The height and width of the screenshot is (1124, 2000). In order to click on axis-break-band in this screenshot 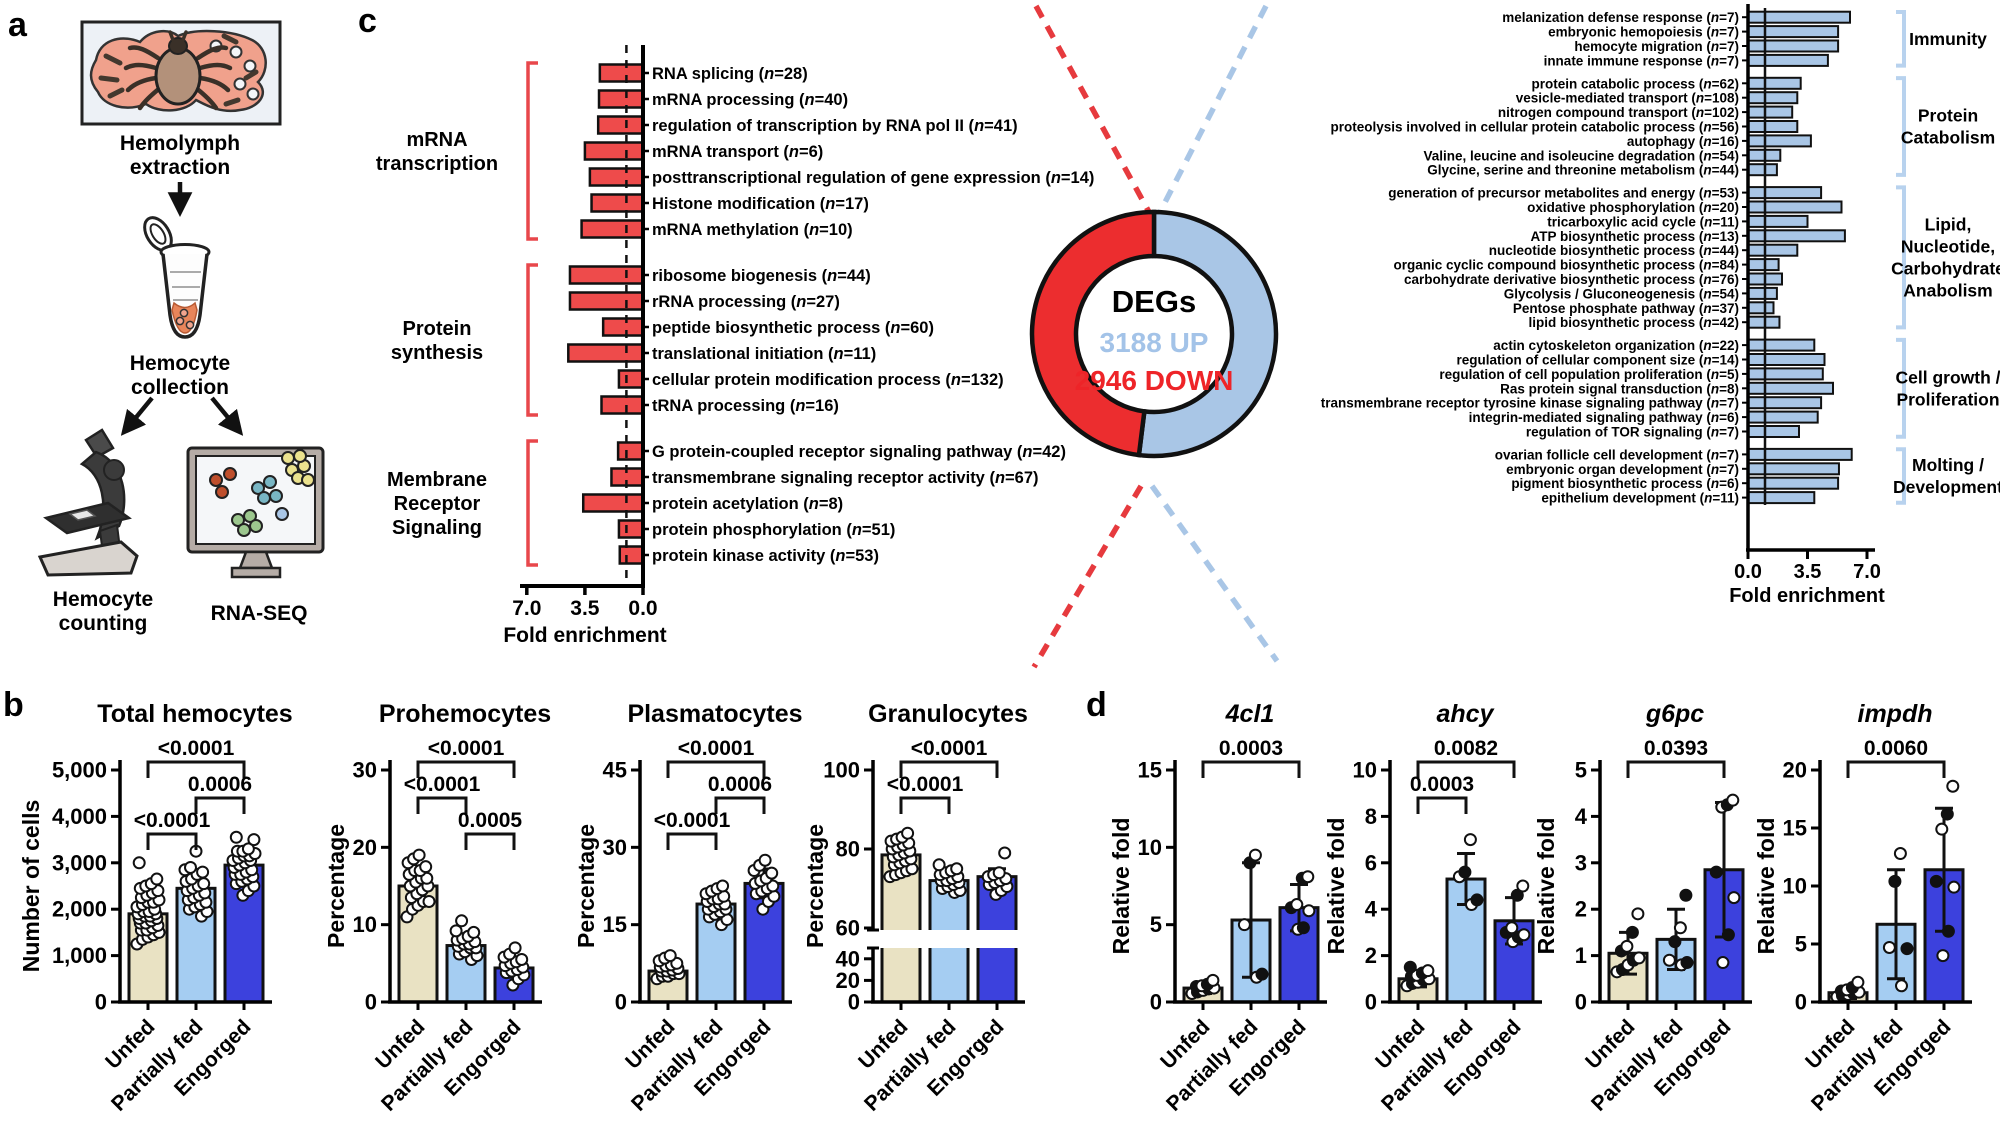, I will do `click(943, 939)`.